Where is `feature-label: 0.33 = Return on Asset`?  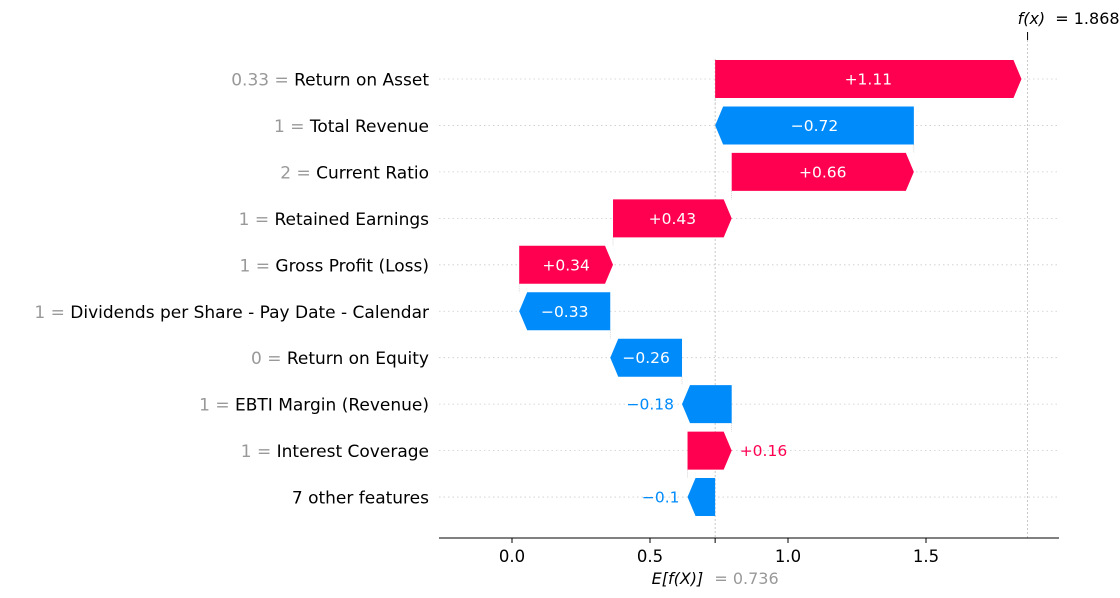 feature-label: 0.33 = Return on Asset is located at coordinates (330, 81).